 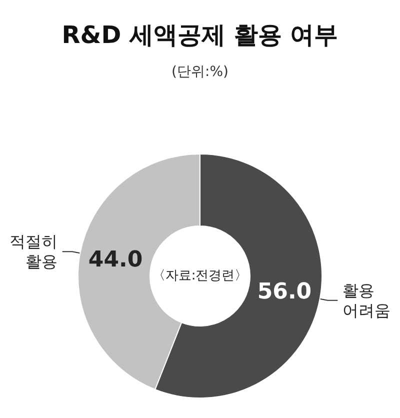 What do you see at coordinates (284, 292) in the screenshot?
I see `data-label: 56.0` at bounding box center [284, 292].